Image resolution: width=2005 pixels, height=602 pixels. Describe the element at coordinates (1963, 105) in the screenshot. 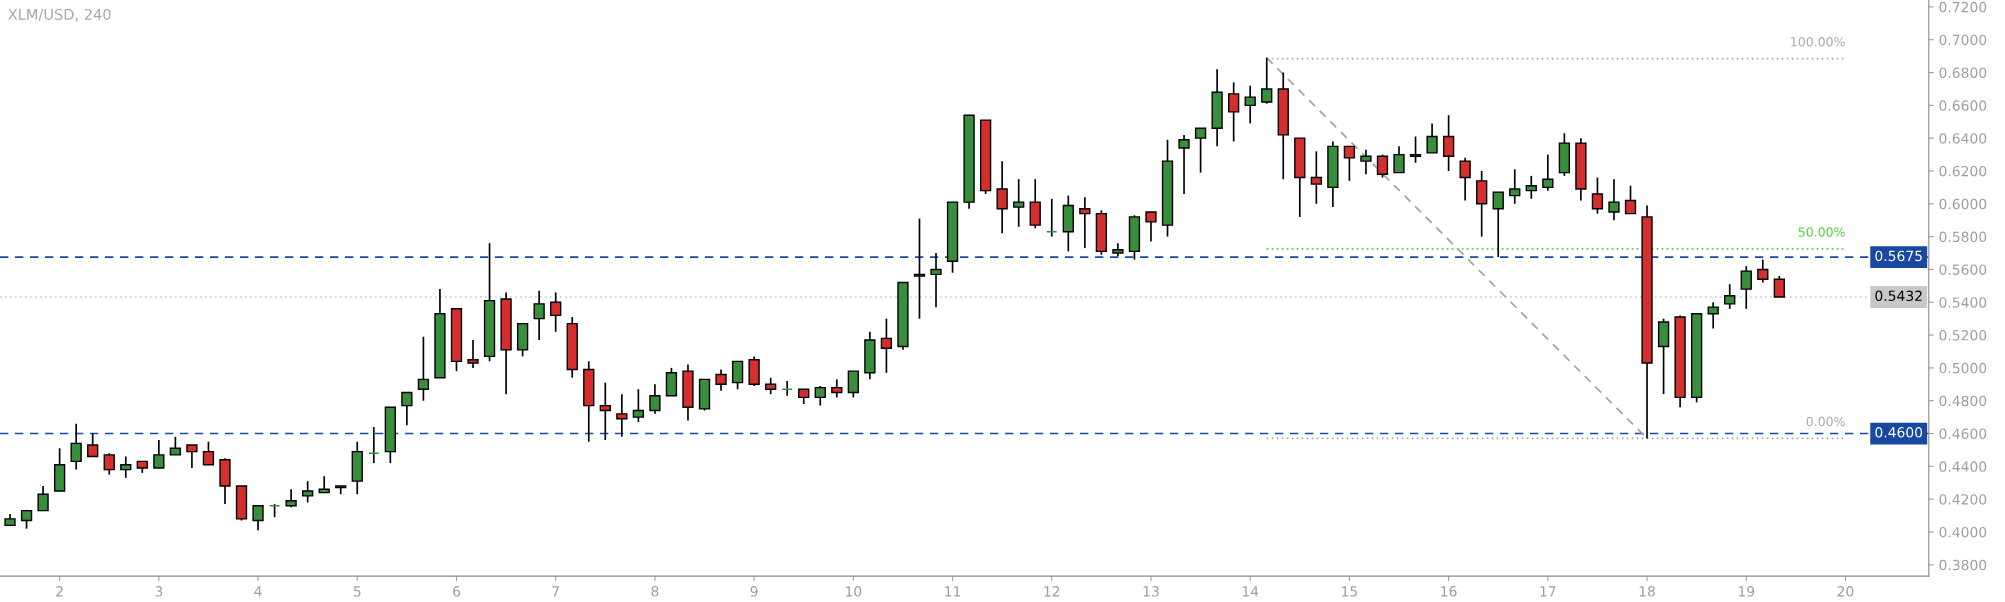

I see `y-tick-label: 0.6600` at that location.